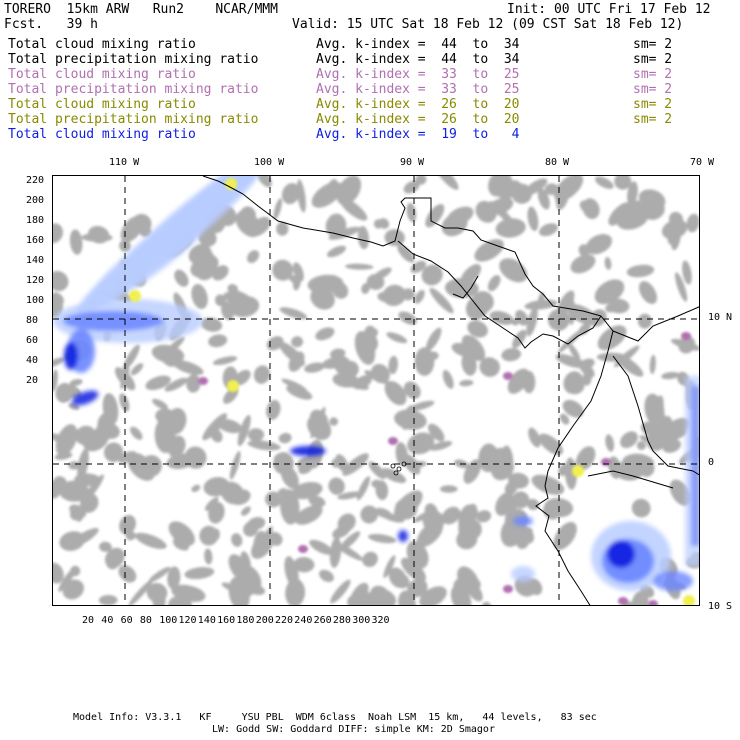 The width and height of the screenshot is (740, 740). What do you see at coordinates (145, 620) in the screenshot?
I see `x-tick-label: 80` at bounding box center [145, 620].